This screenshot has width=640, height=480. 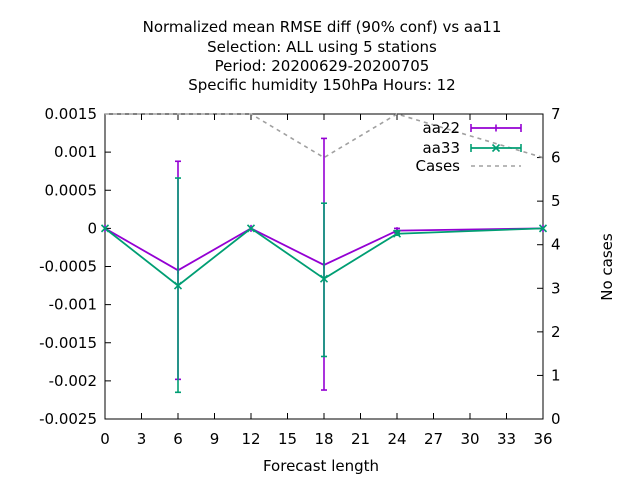 I want to click on y-tick-label: 0.0005, so click(x=71, y=190).